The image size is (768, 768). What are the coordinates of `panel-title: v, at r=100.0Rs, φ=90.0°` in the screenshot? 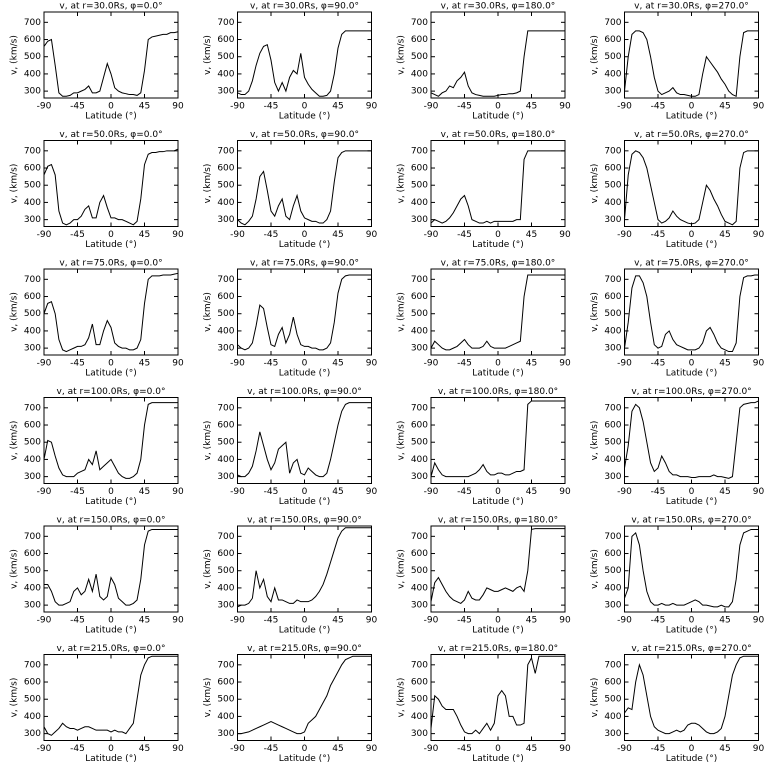 It's located at (304, 392).